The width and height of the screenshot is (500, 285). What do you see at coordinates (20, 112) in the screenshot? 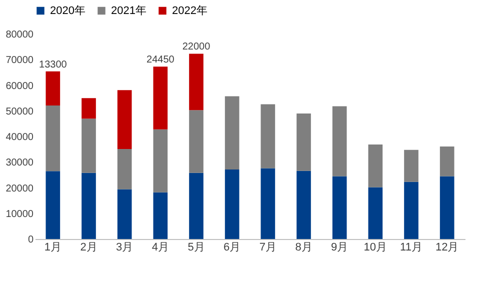
I see `y-tick-label: 50000` at bounding box center [20, 112].